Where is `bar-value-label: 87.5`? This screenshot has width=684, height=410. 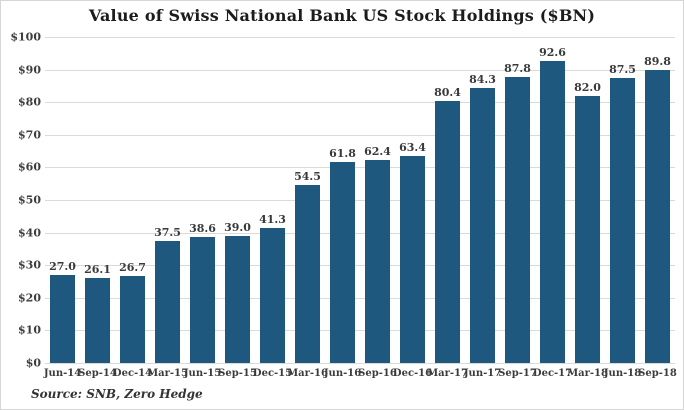
bar-value-label: 87.5 is located at coordinates (622, 69).